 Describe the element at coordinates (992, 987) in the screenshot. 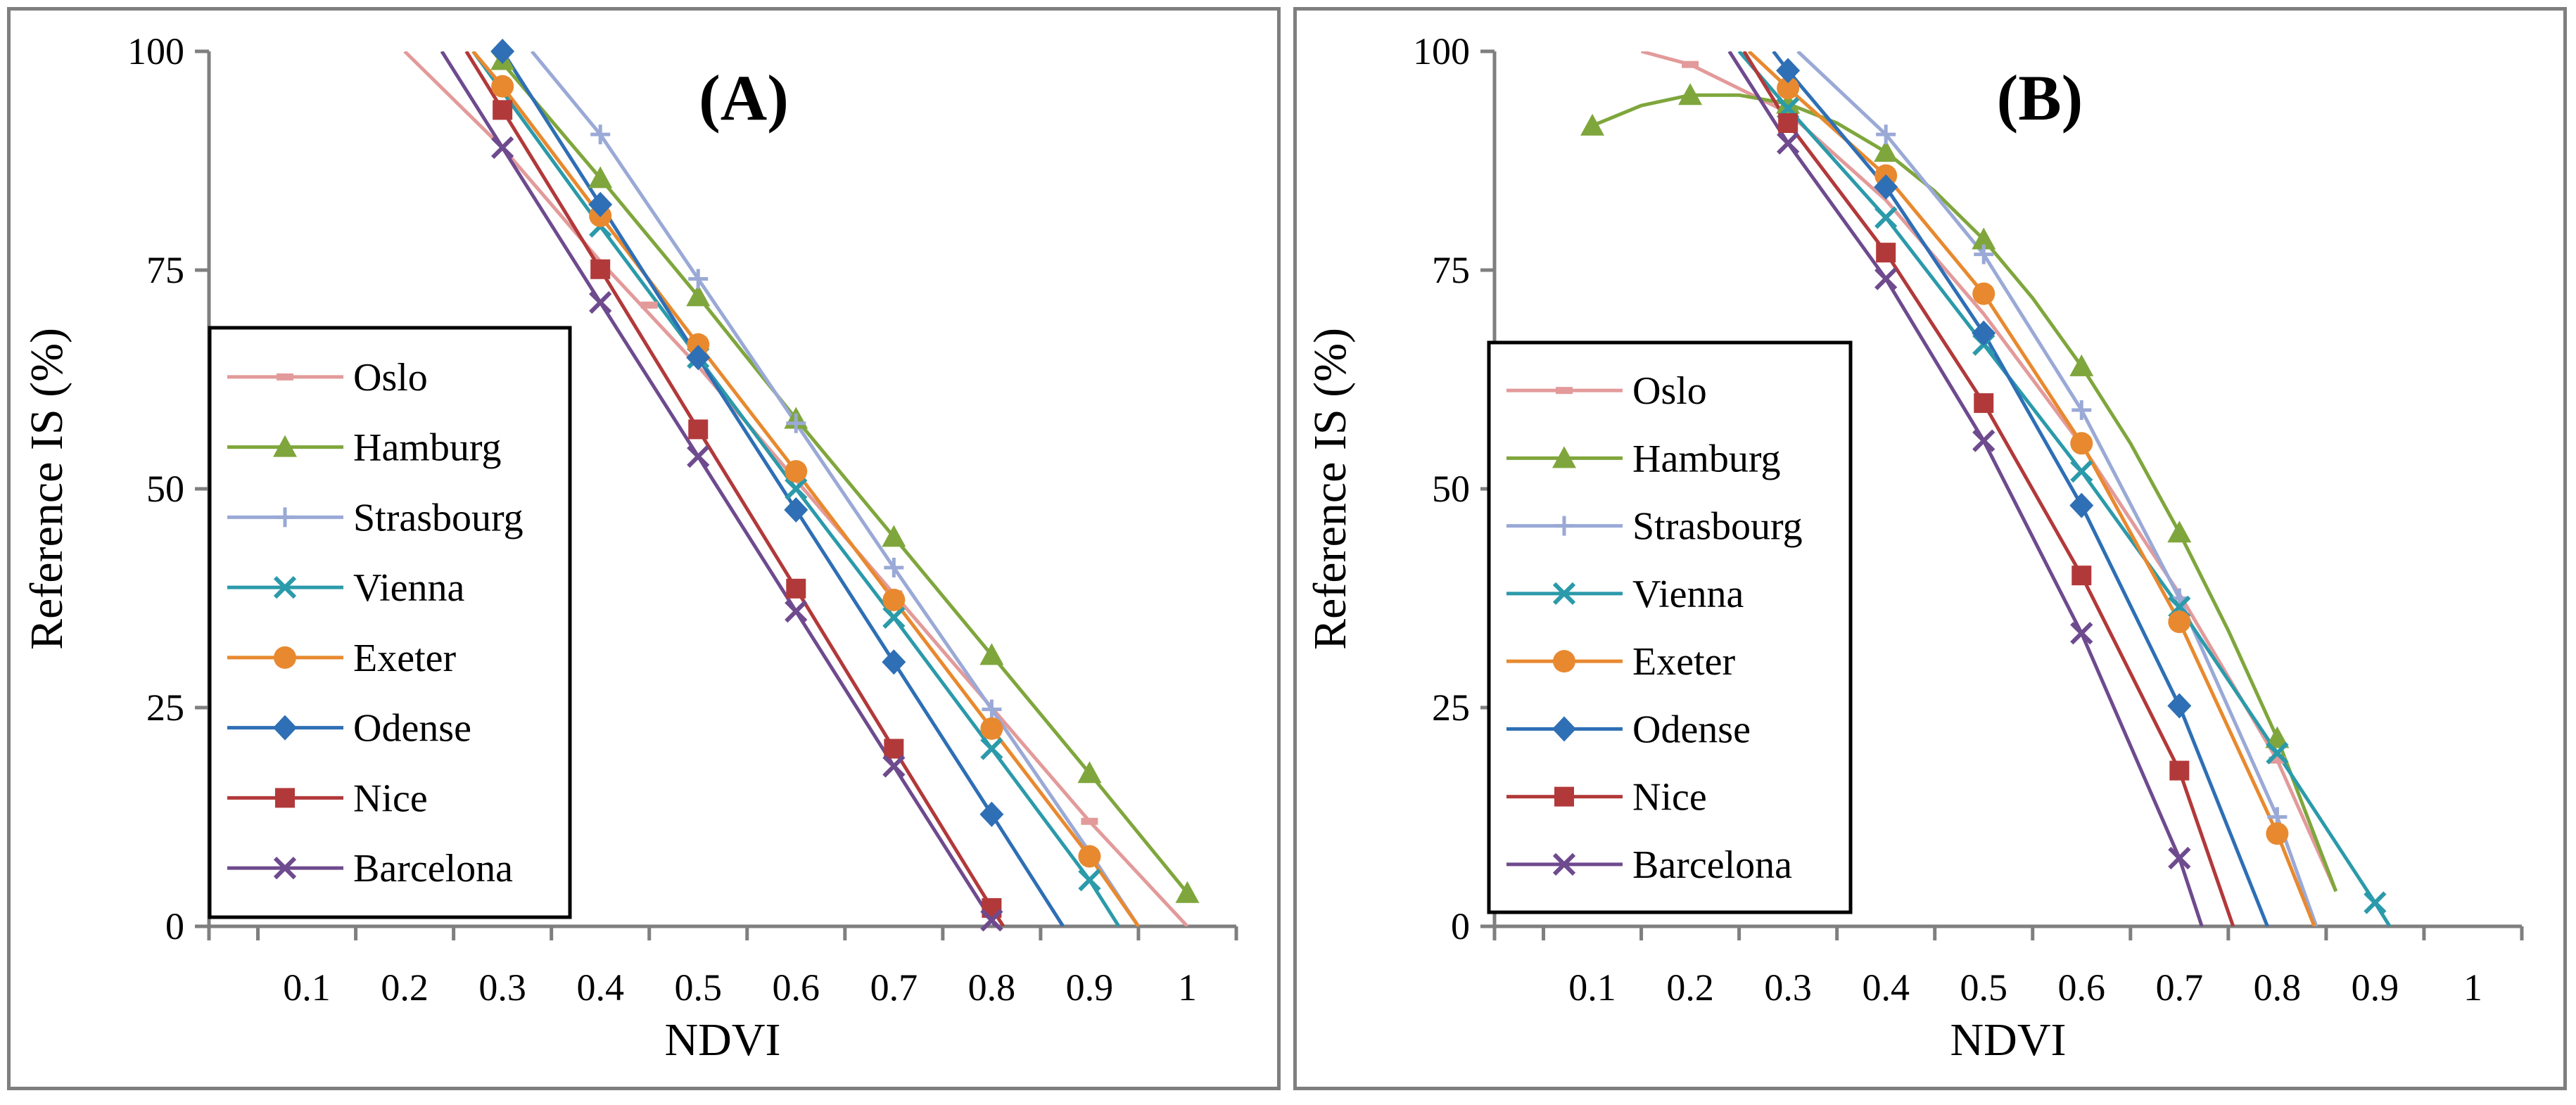

I see `x-tick-label: 0.8` at that location.